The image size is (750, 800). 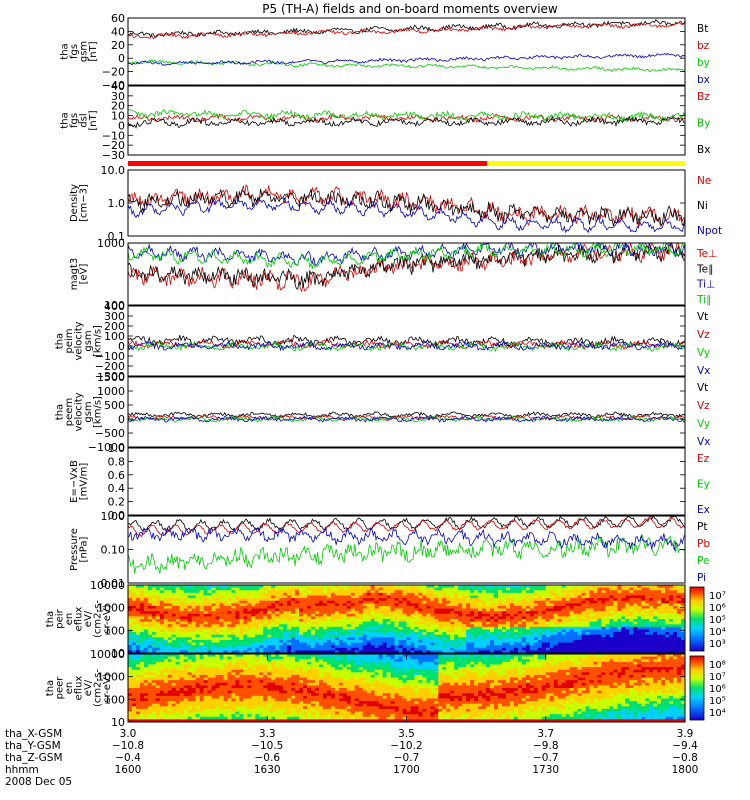 What do you see at coordinates (113, 155) in the screenshot?
I see `y-tick-label: −30` at bounding box center [113, 155].